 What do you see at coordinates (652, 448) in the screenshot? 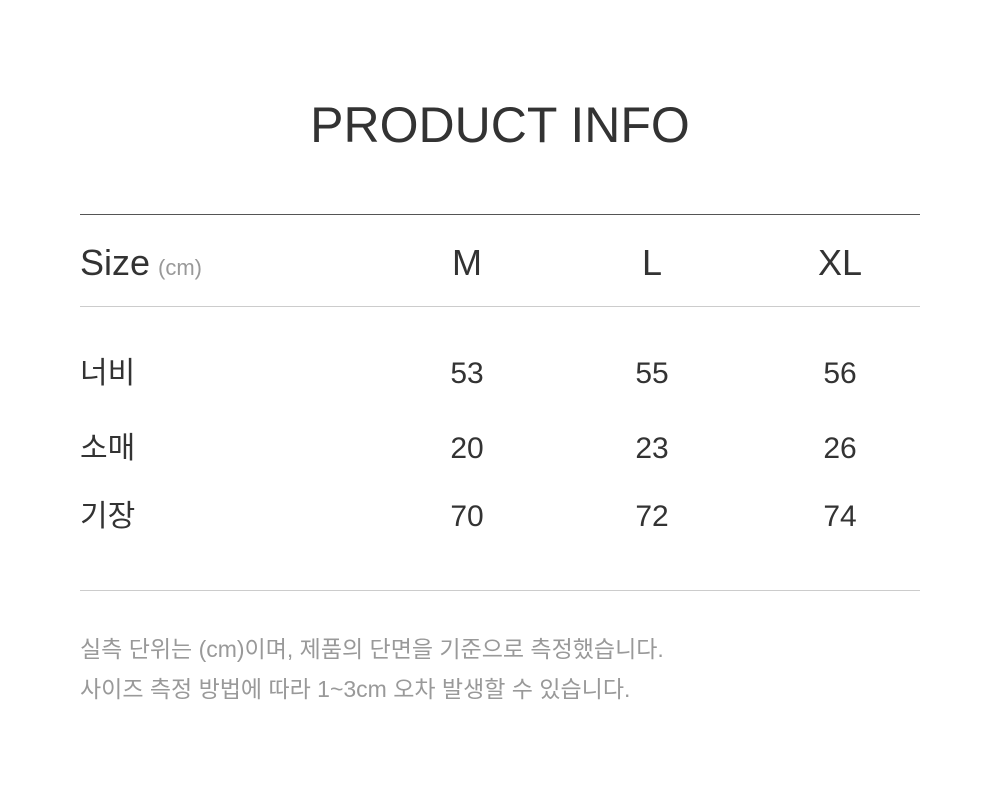
I see `value: 23` at bounding box center [652, 448].